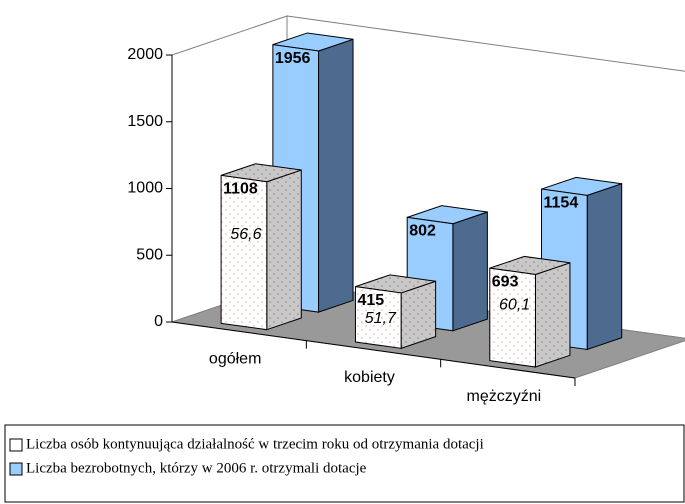  What do you see at coordinates (373, 350) in the screenshot?
I see `x-axis` at bounding box center [373, 350].